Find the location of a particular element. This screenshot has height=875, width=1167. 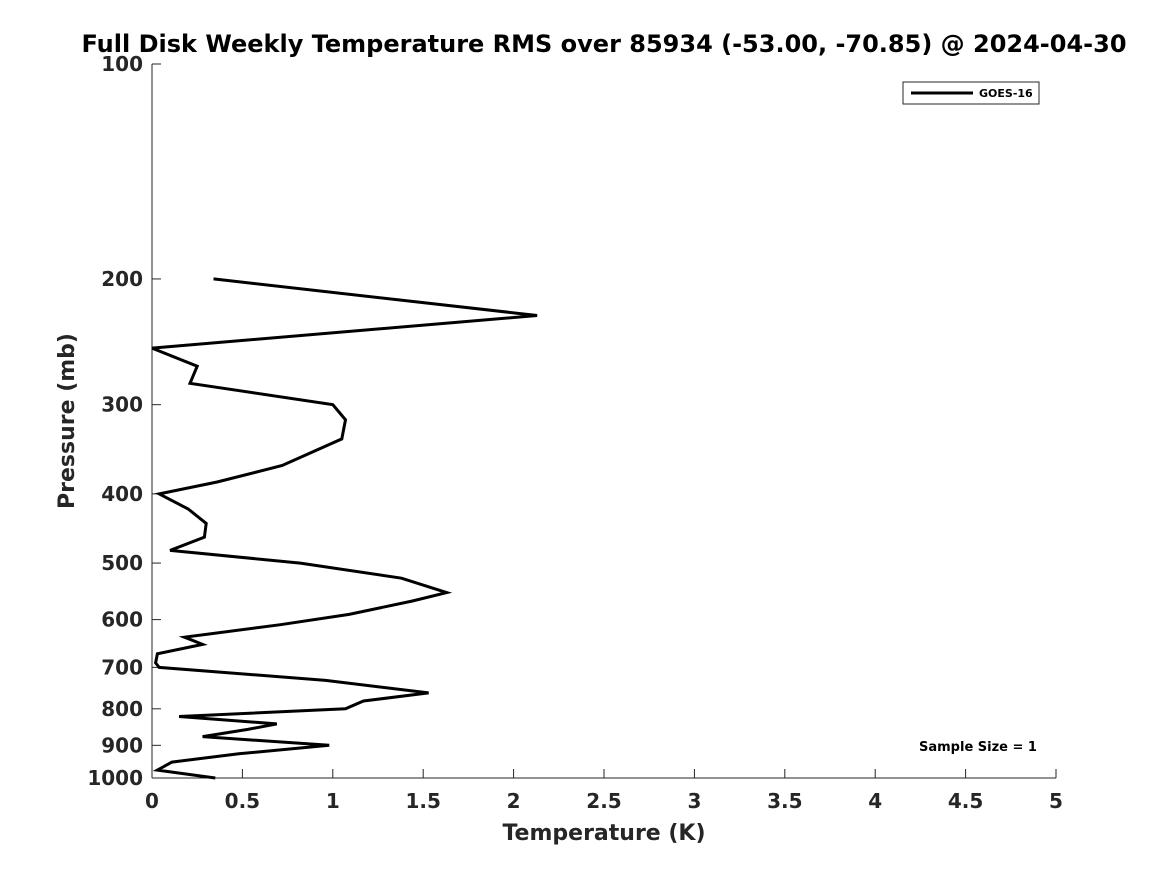

y-tick-label: 100 is located at coordinates (122, 64).